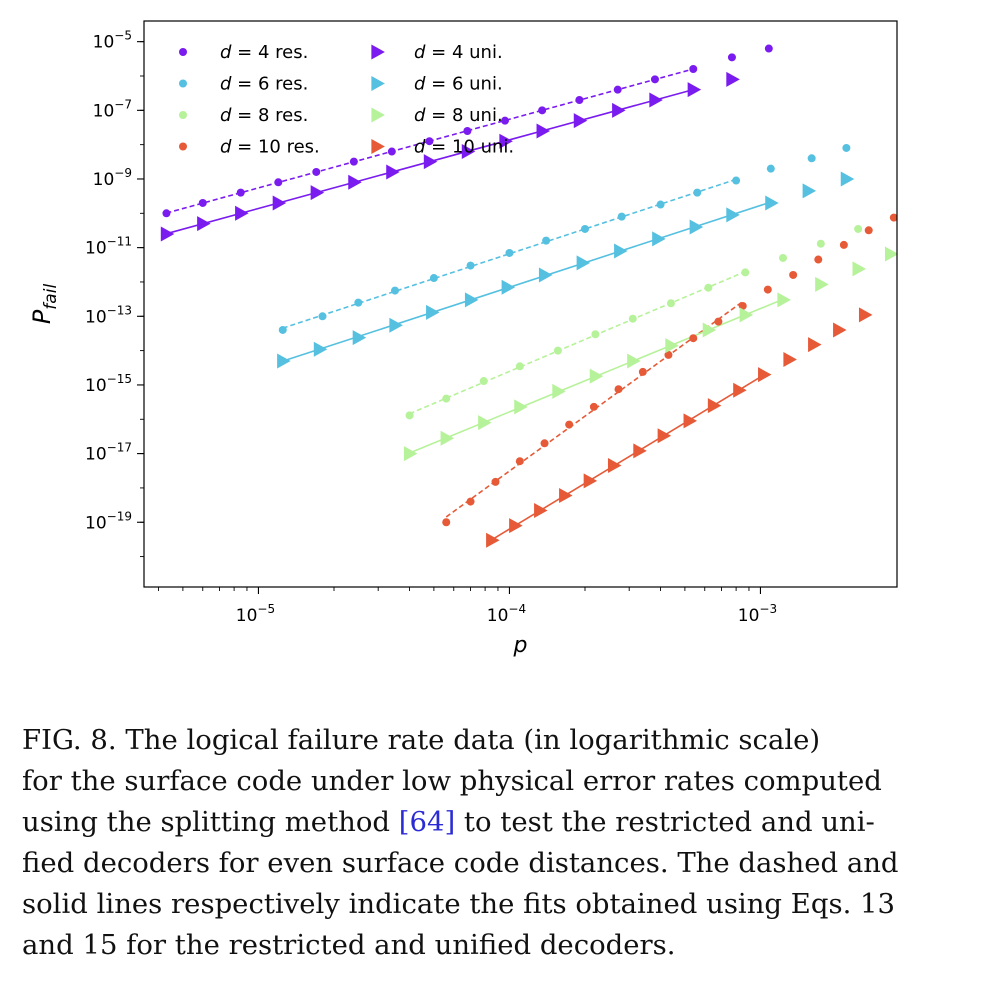  I want to click on x-tick-label: 10−3, so click(757, 614).